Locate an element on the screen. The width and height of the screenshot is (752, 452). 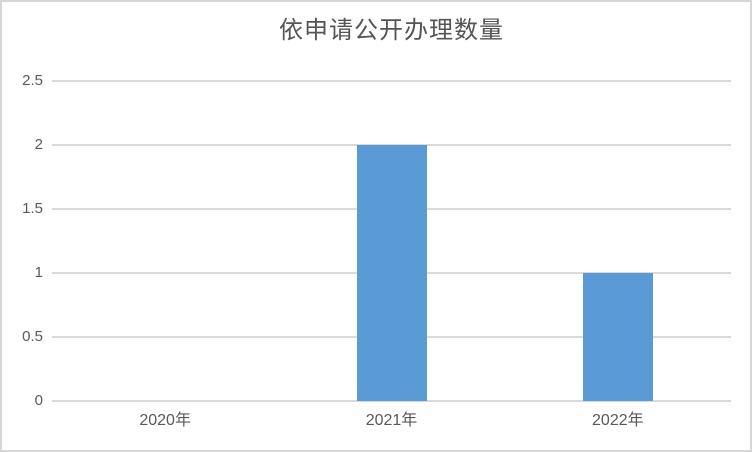
y-axis-tick-label: 1 is located at coordinates (38, 272).